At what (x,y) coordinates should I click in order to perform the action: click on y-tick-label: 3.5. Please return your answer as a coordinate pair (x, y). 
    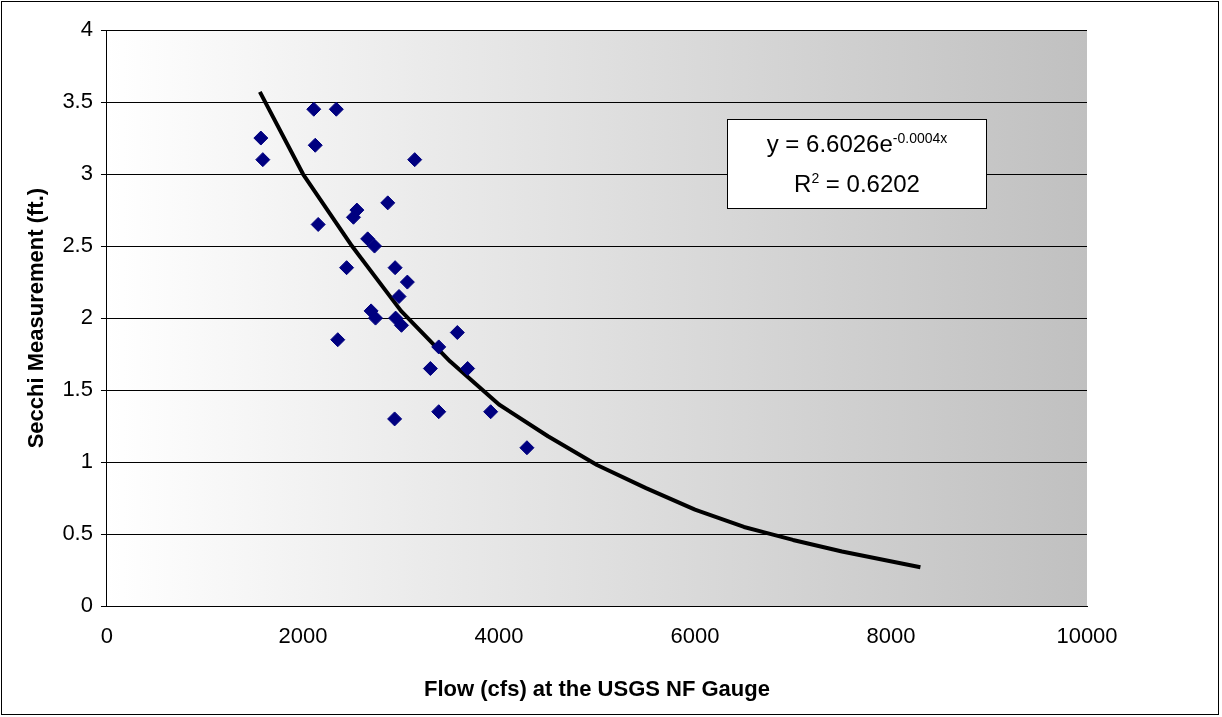
    Looking at the image, I should click on (77, 101).